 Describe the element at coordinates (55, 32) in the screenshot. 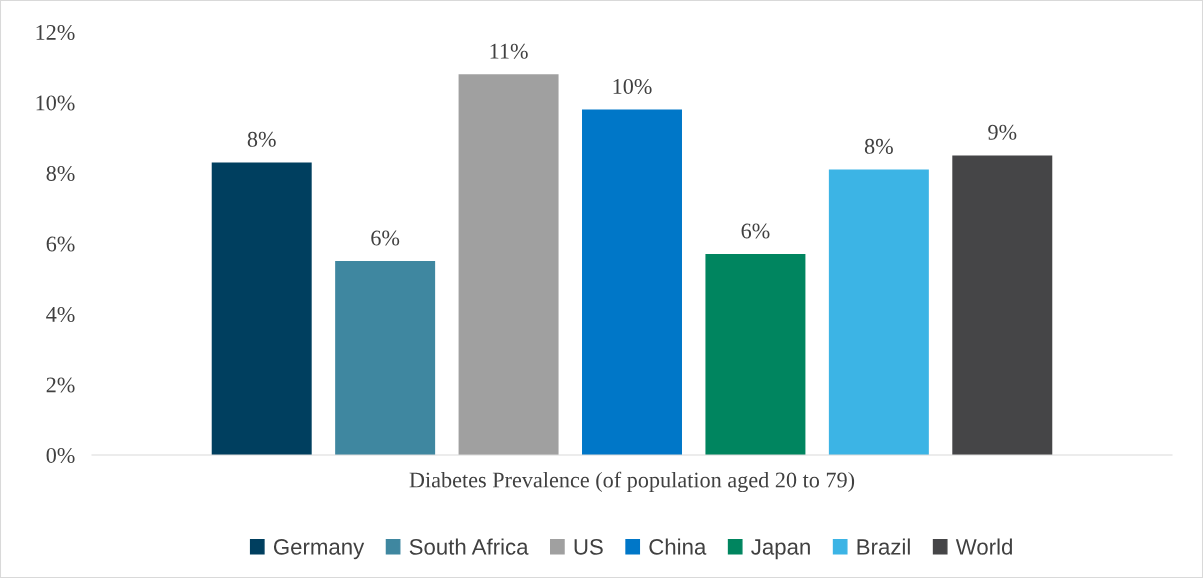

I see `y-tick-label: 12%` at that location.